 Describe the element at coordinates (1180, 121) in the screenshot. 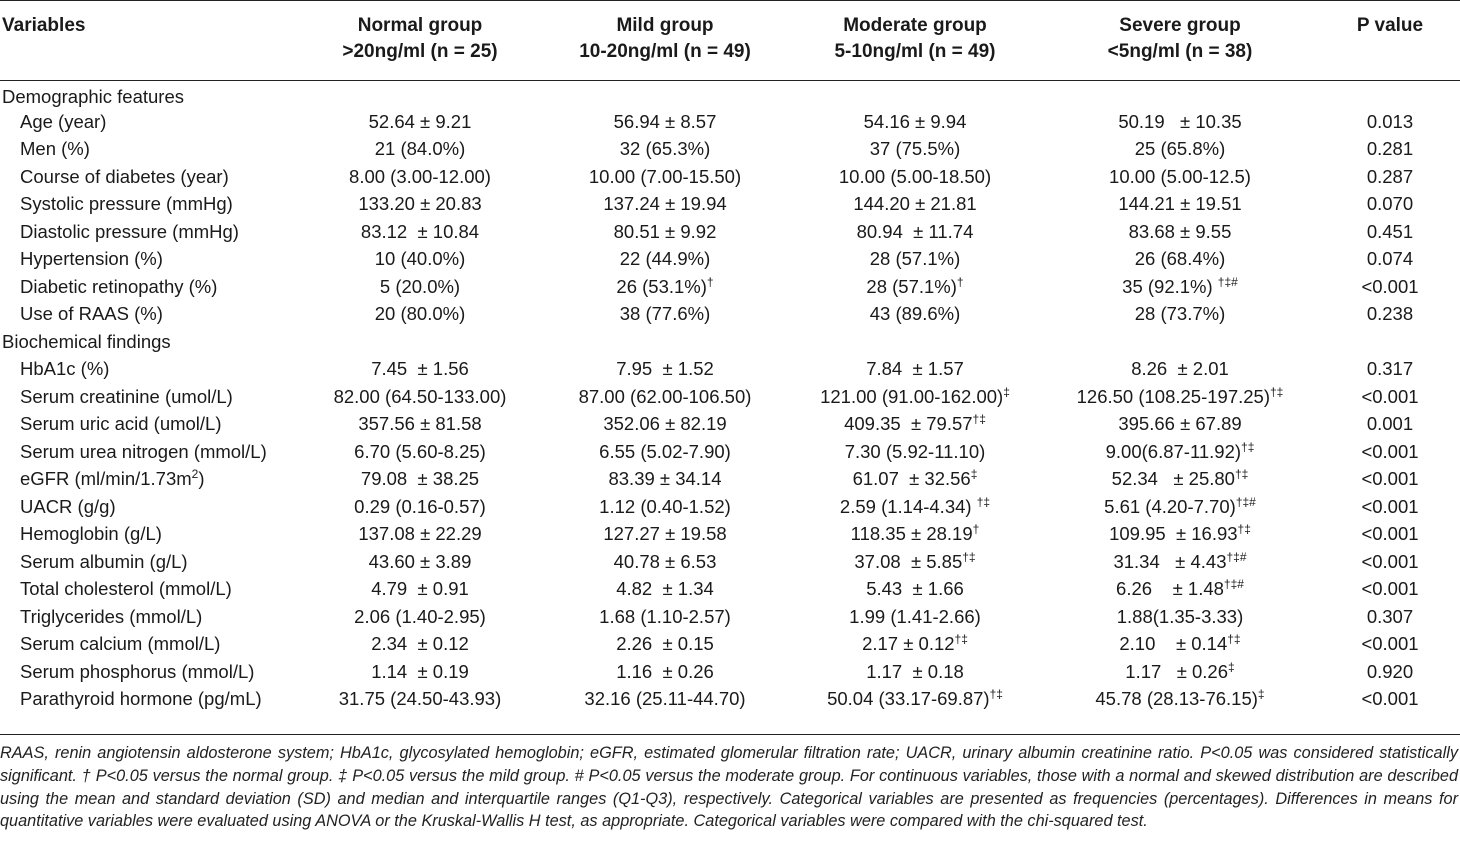

I see `cell-severe: 50.19 ± 10.35` at that location.